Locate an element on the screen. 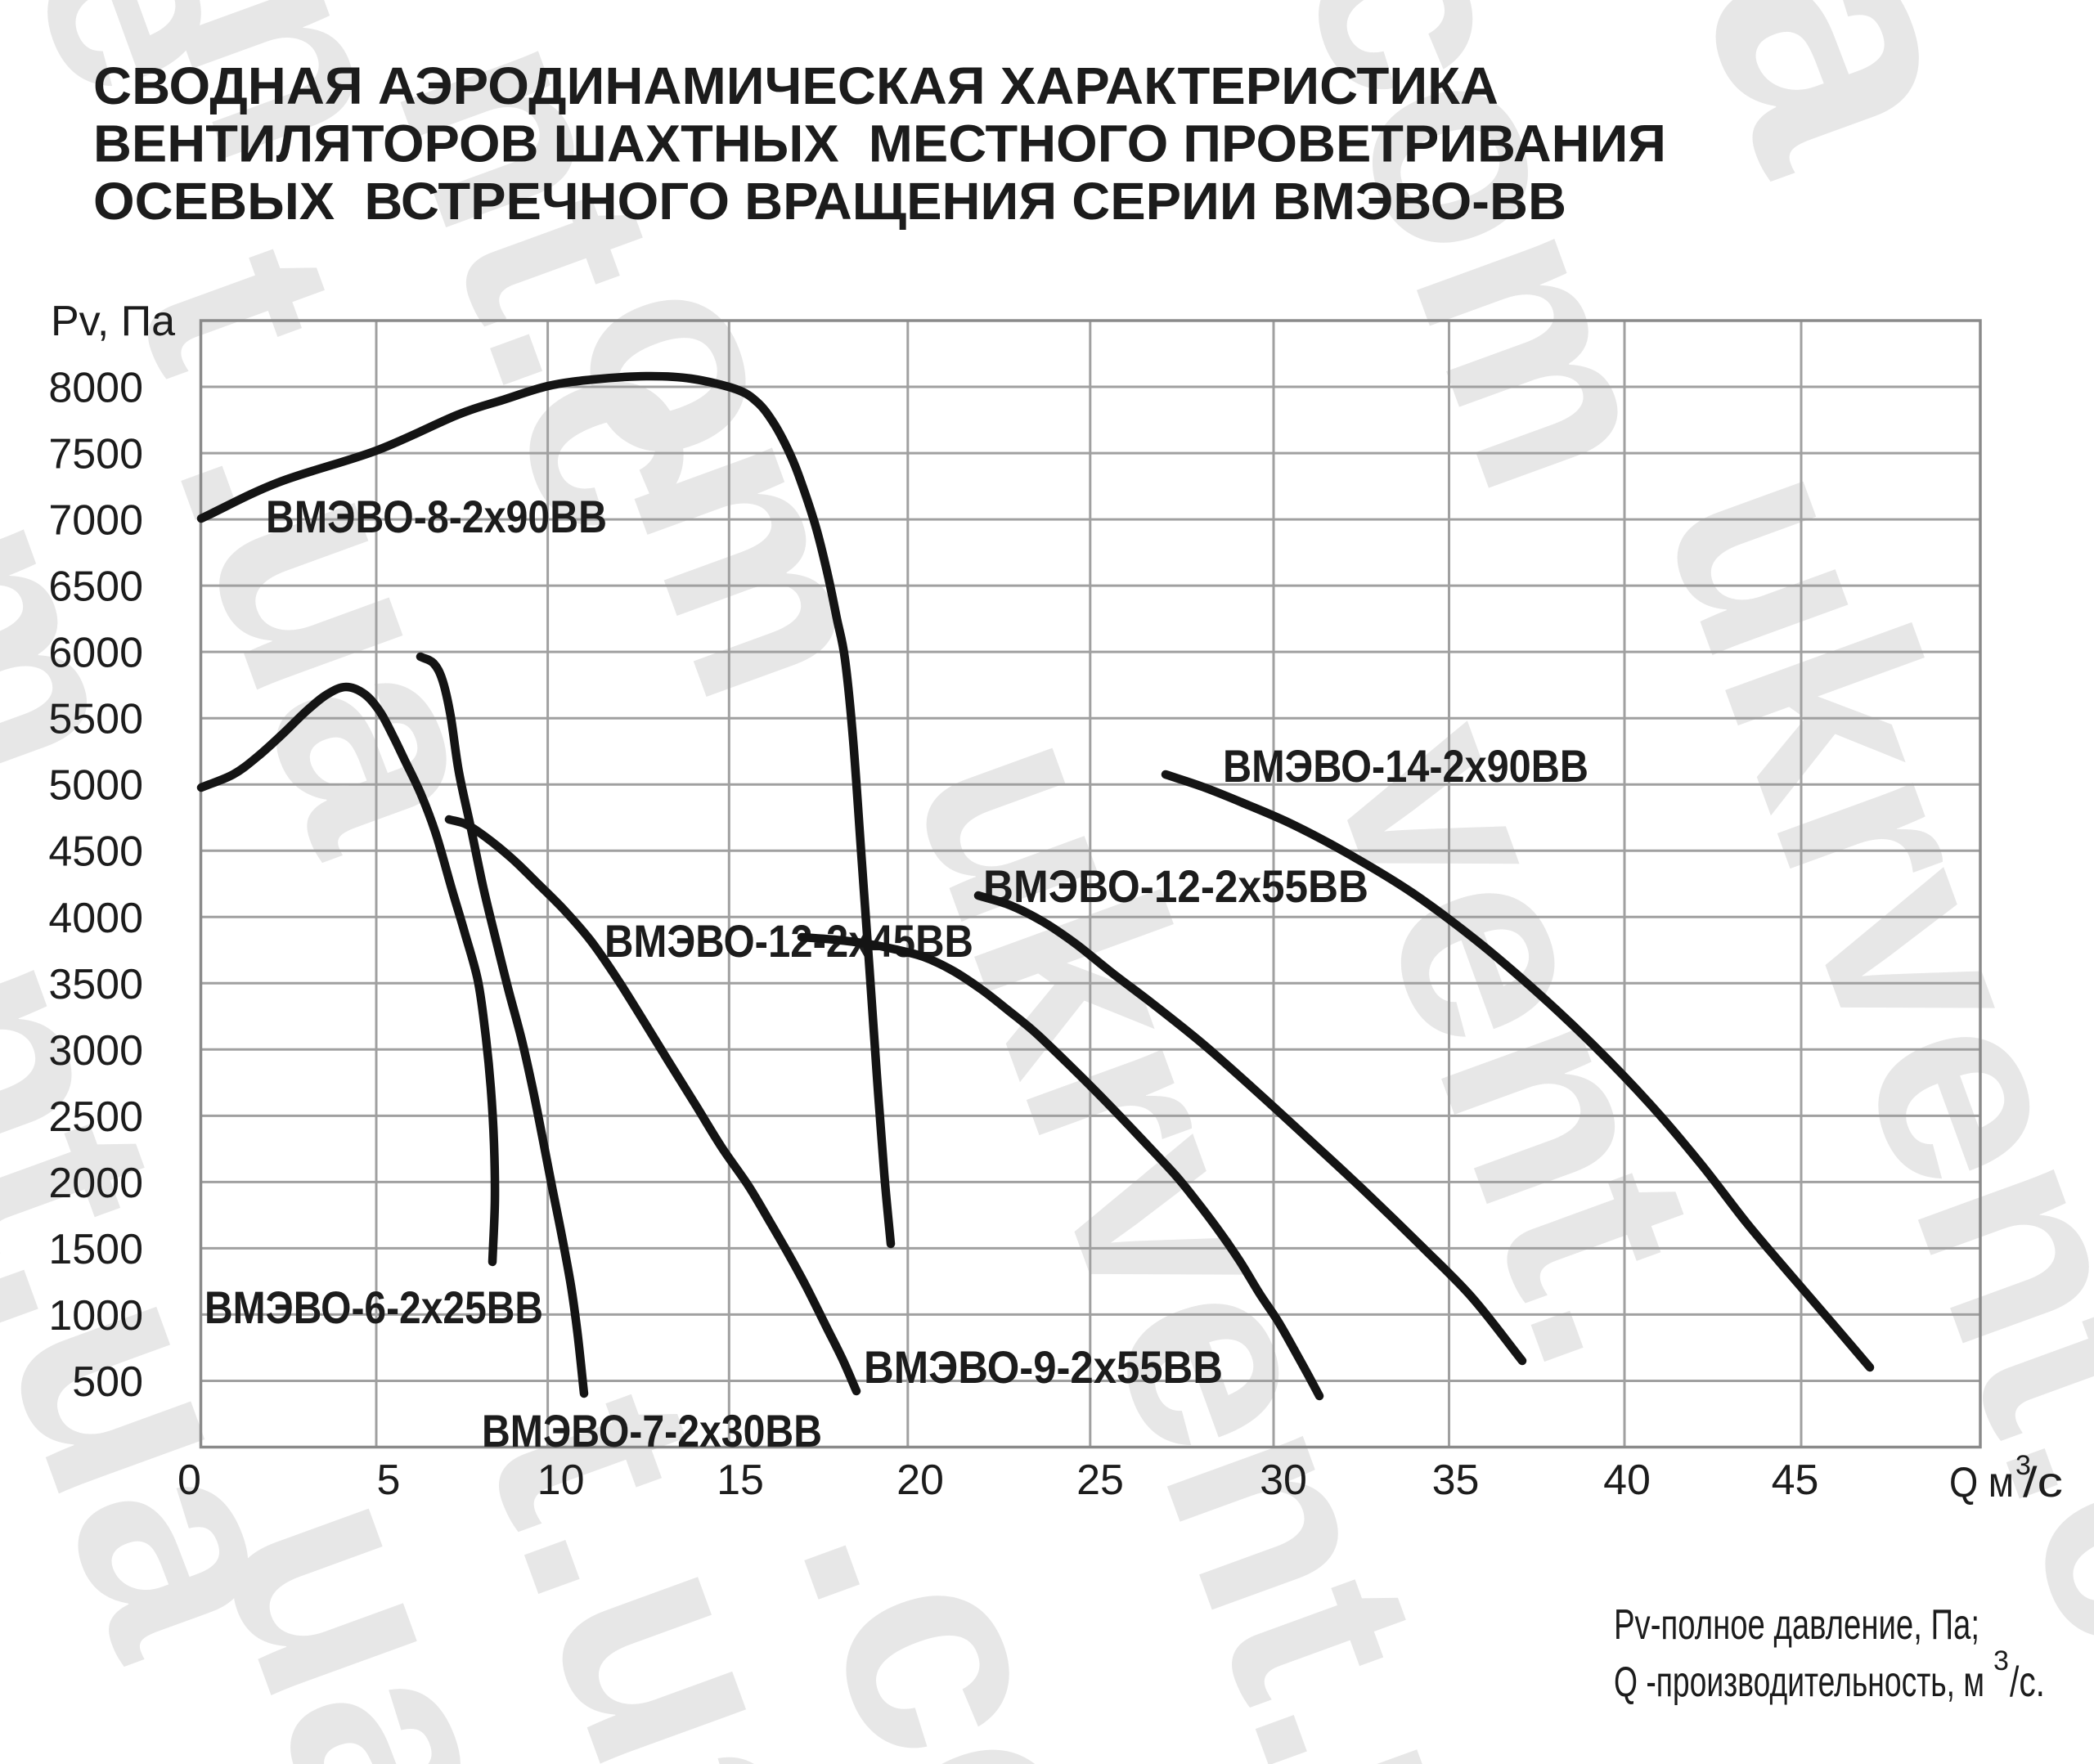 The width and height of the screenshot is (2094, 1764). svg-text: ВМЭВО-9-2х55ВВ is located at coordinates (1044, 1367).